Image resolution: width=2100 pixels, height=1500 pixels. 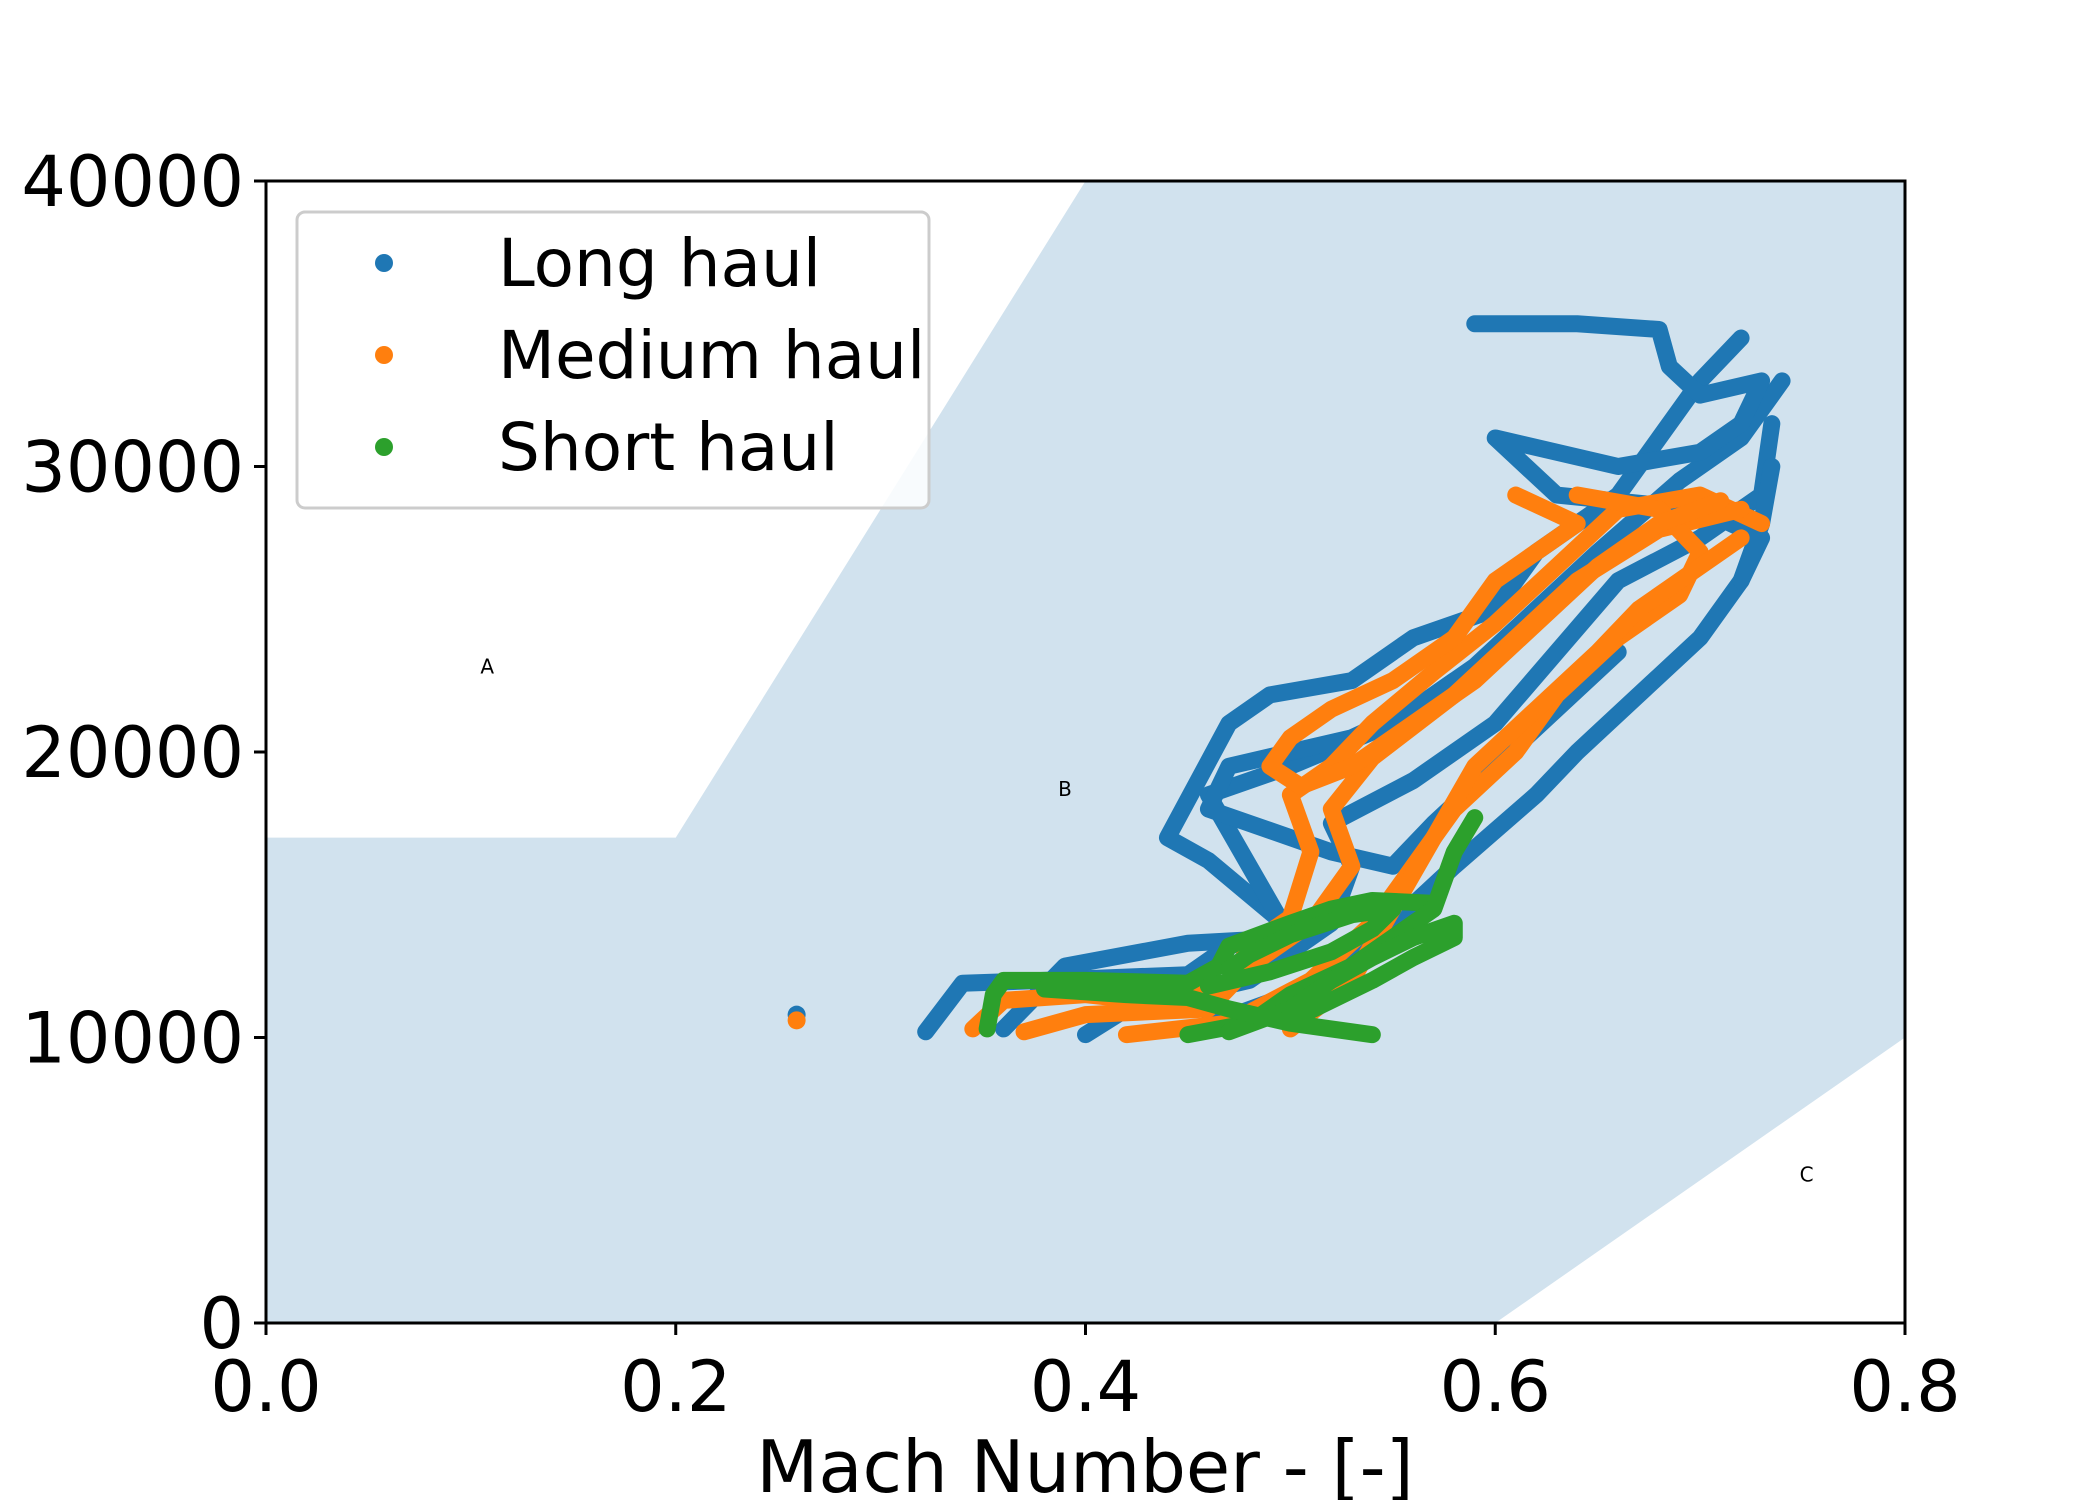 I want to click on x-tick-label: 0.6, so click(x=1495, y=1387).